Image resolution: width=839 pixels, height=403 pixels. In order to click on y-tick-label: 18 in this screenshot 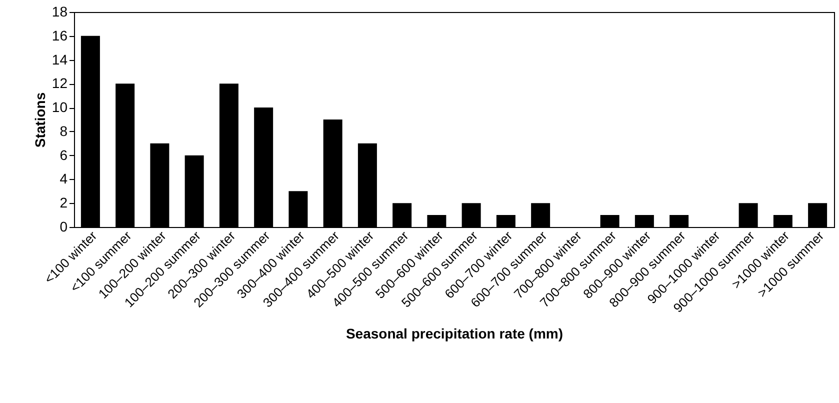, I will do `click(60, 12)`.